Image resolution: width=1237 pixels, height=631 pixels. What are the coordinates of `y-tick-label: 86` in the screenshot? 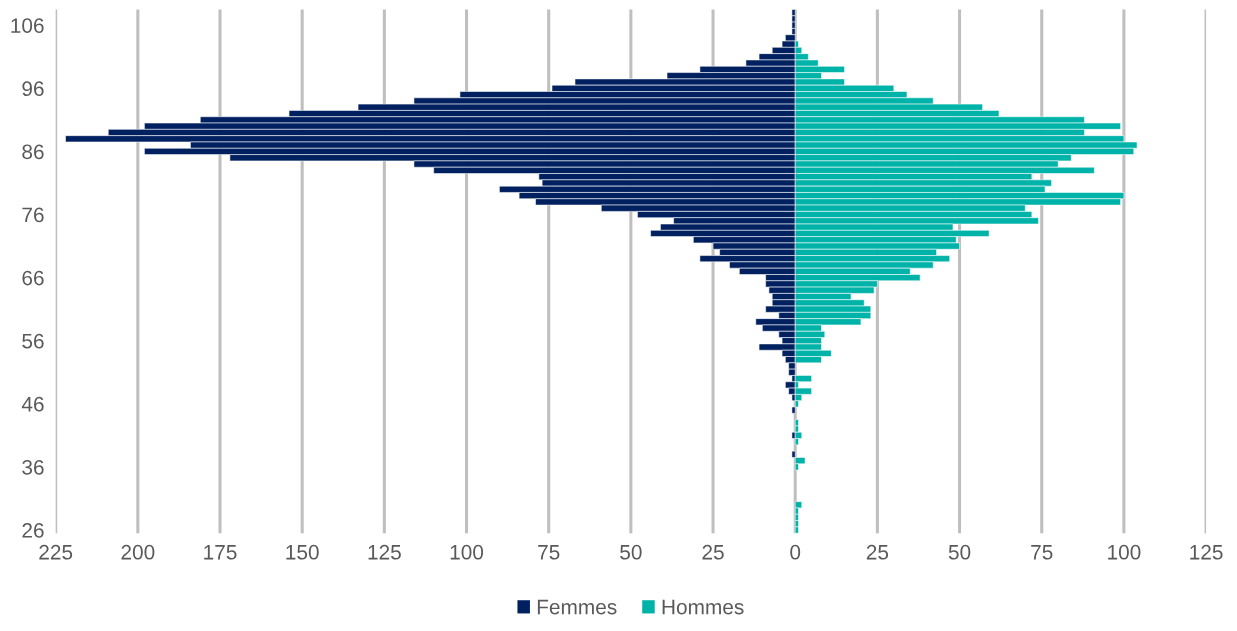 It's located at (33, 152).